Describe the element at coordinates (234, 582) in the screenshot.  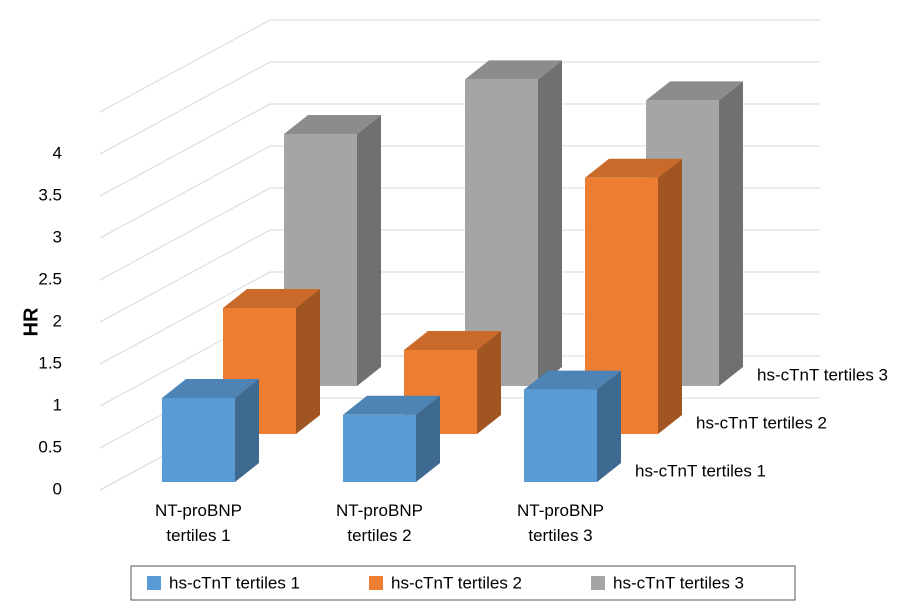
I see `legend-label: hs-cTnT tertiles 1` at that location.